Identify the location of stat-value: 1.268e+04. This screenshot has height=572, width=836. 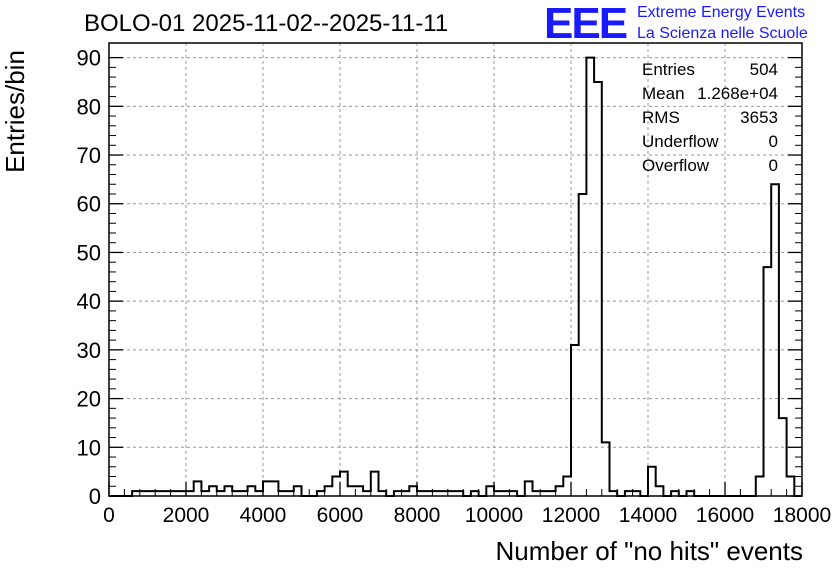
(737, 93).